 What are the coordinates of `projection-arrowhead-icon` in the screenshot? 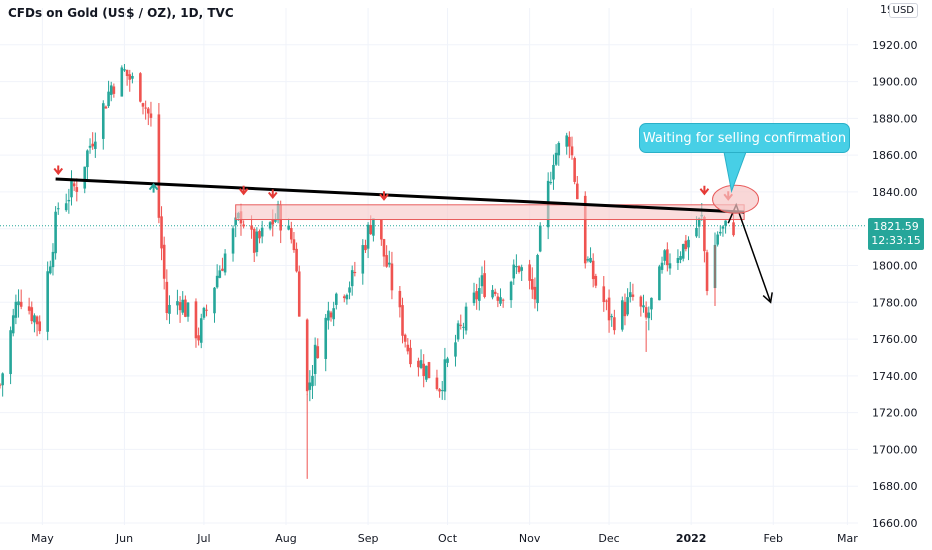 It's located at (767, 298).